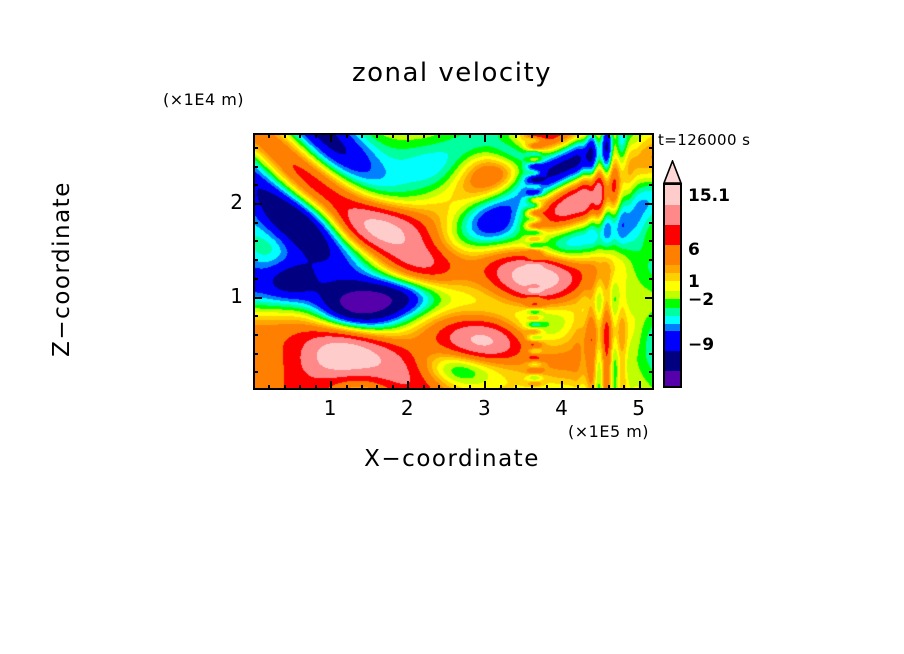  What do you see at coordinates (484, 408) in the screenshot?
I see `x-axis-tick-label: 3` at bounding box center [484, 408].